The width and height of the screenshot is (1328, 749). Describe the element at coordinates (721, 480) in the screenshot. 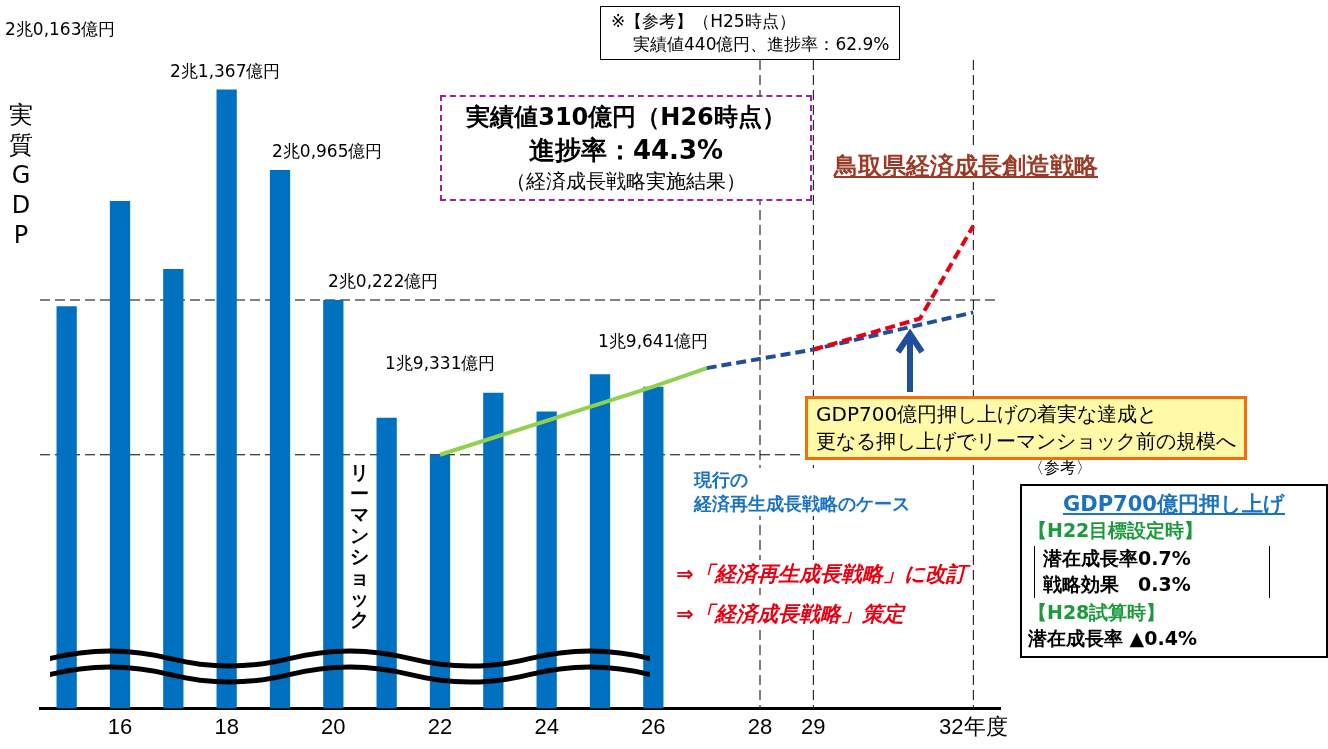

I see `annotation: 現行の` at that location.